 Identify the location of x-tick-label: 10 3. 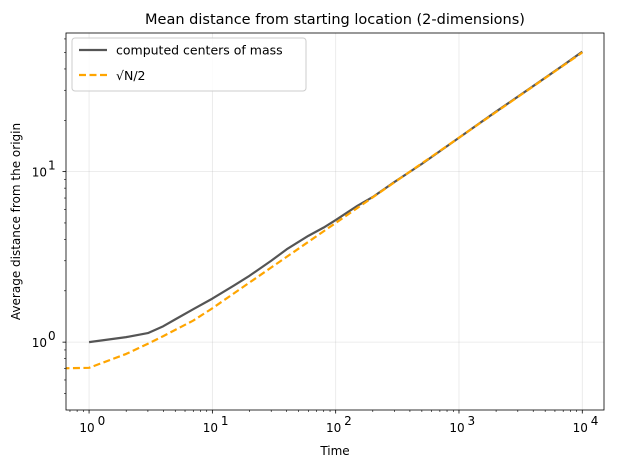
(462, 424).